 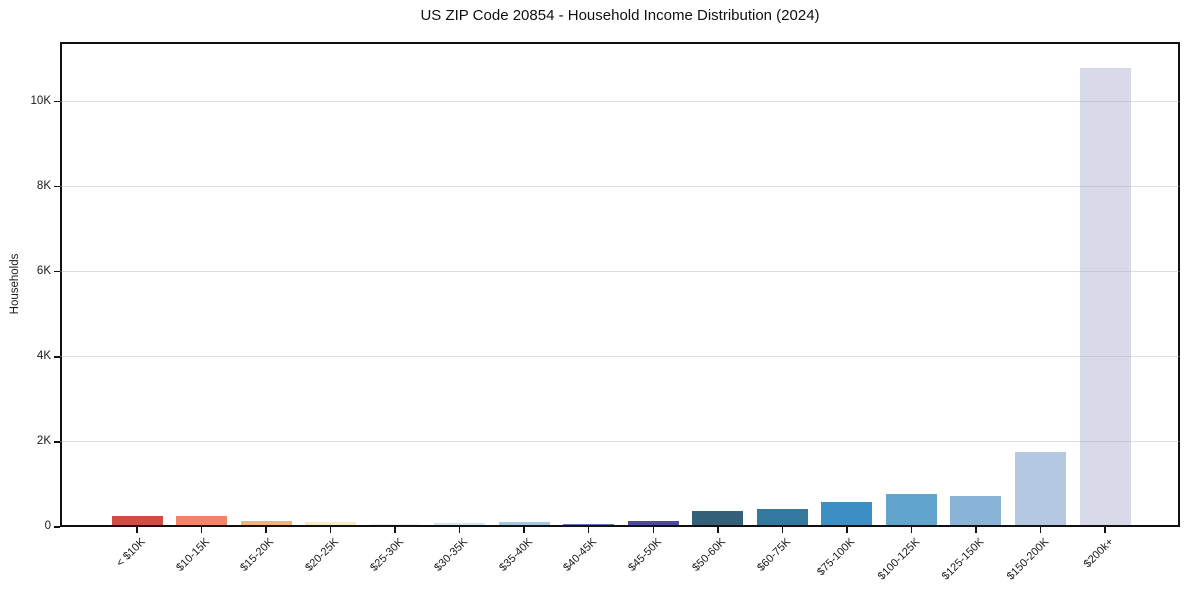 I want to click on bar-$60-75K, so click(x=782, y=517).